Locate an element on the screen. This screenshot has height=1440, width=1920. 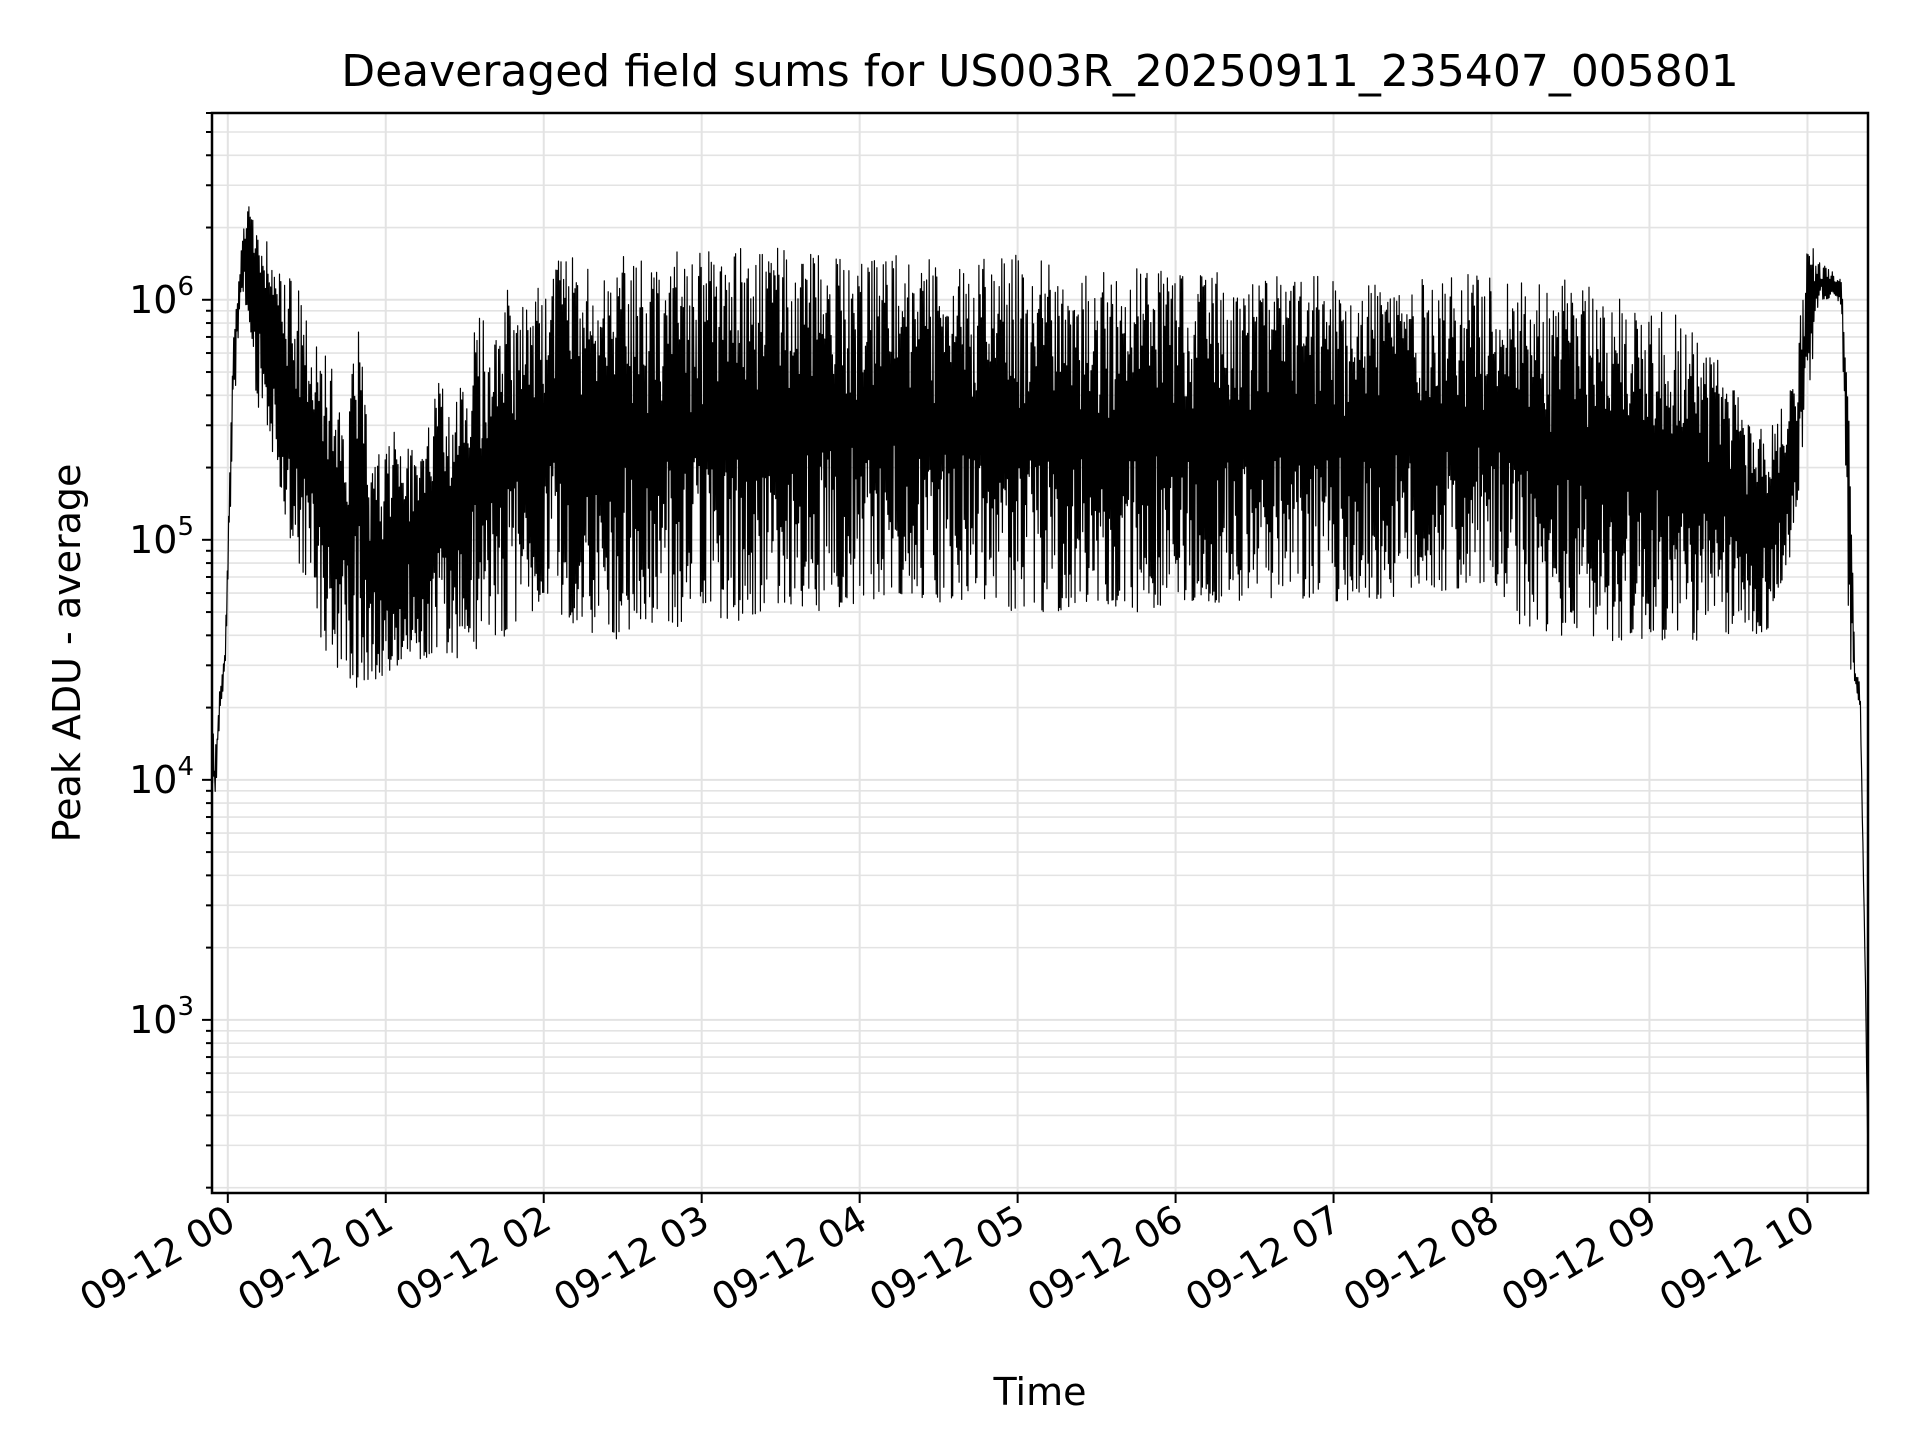
y-tick-label: 10⁵ is located at coordinates (161, 537).